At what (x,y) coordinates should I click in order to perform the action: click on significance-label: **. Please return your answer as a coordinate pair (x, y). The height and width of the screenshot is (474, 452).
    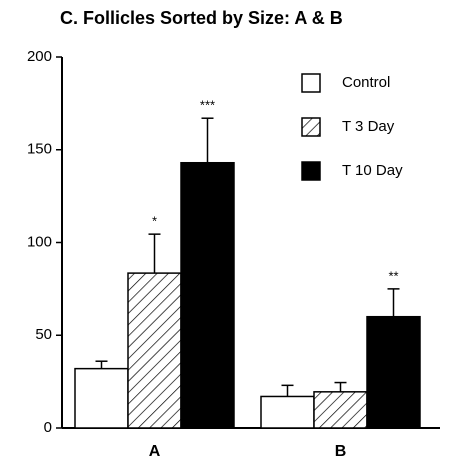
    Looking at the image, I should click on (393, 275).